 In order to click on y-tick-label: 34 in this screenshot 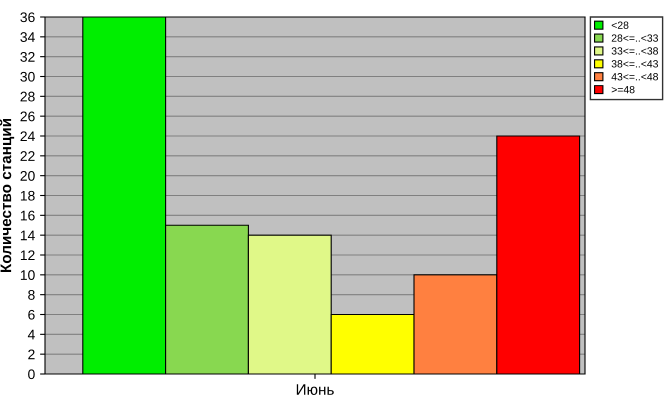, I will do `click(27, 37)`.